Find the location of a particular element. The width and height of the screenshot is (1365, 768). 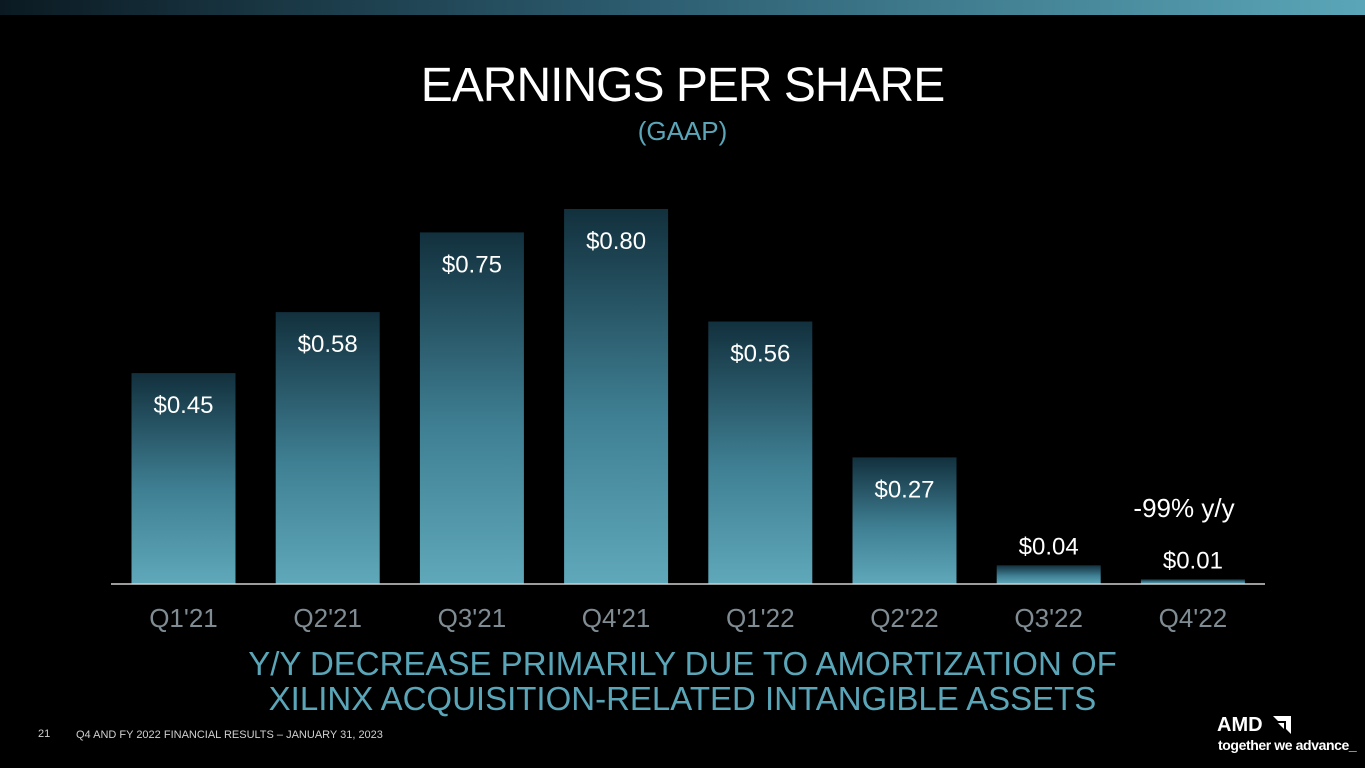

x-tick-label: Q4'21 is located at coordinates (616, 618).